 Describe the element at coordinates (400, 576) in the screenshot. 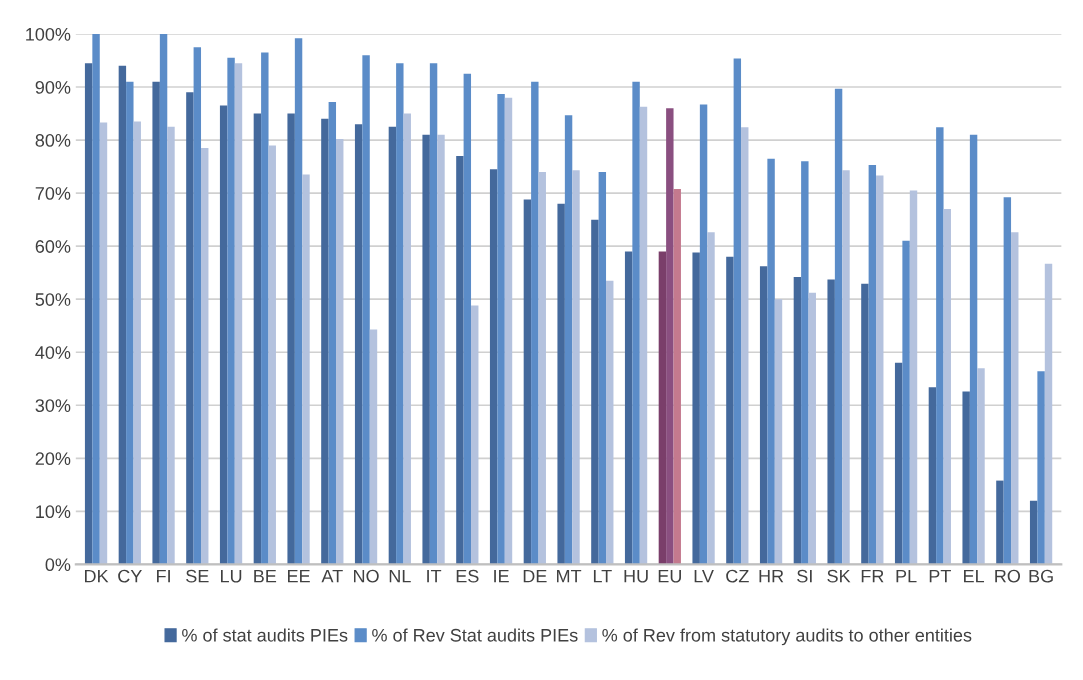

I see `x-tick-label: NL` at that location.